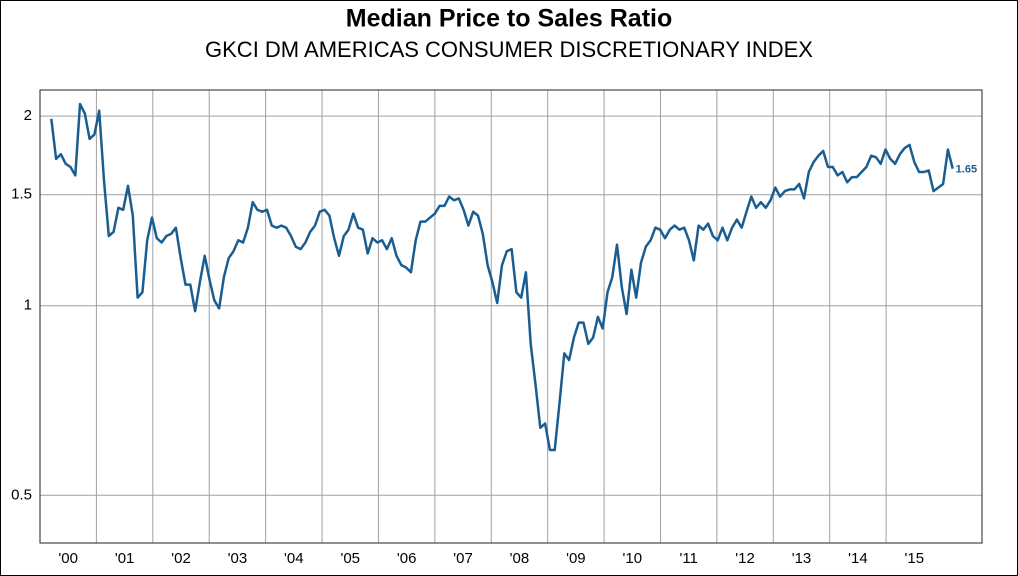  What do you see at coordinates (28, 305) in the screenshot?
I see `y-tick-label: 1` at bounding box center [28, 305].